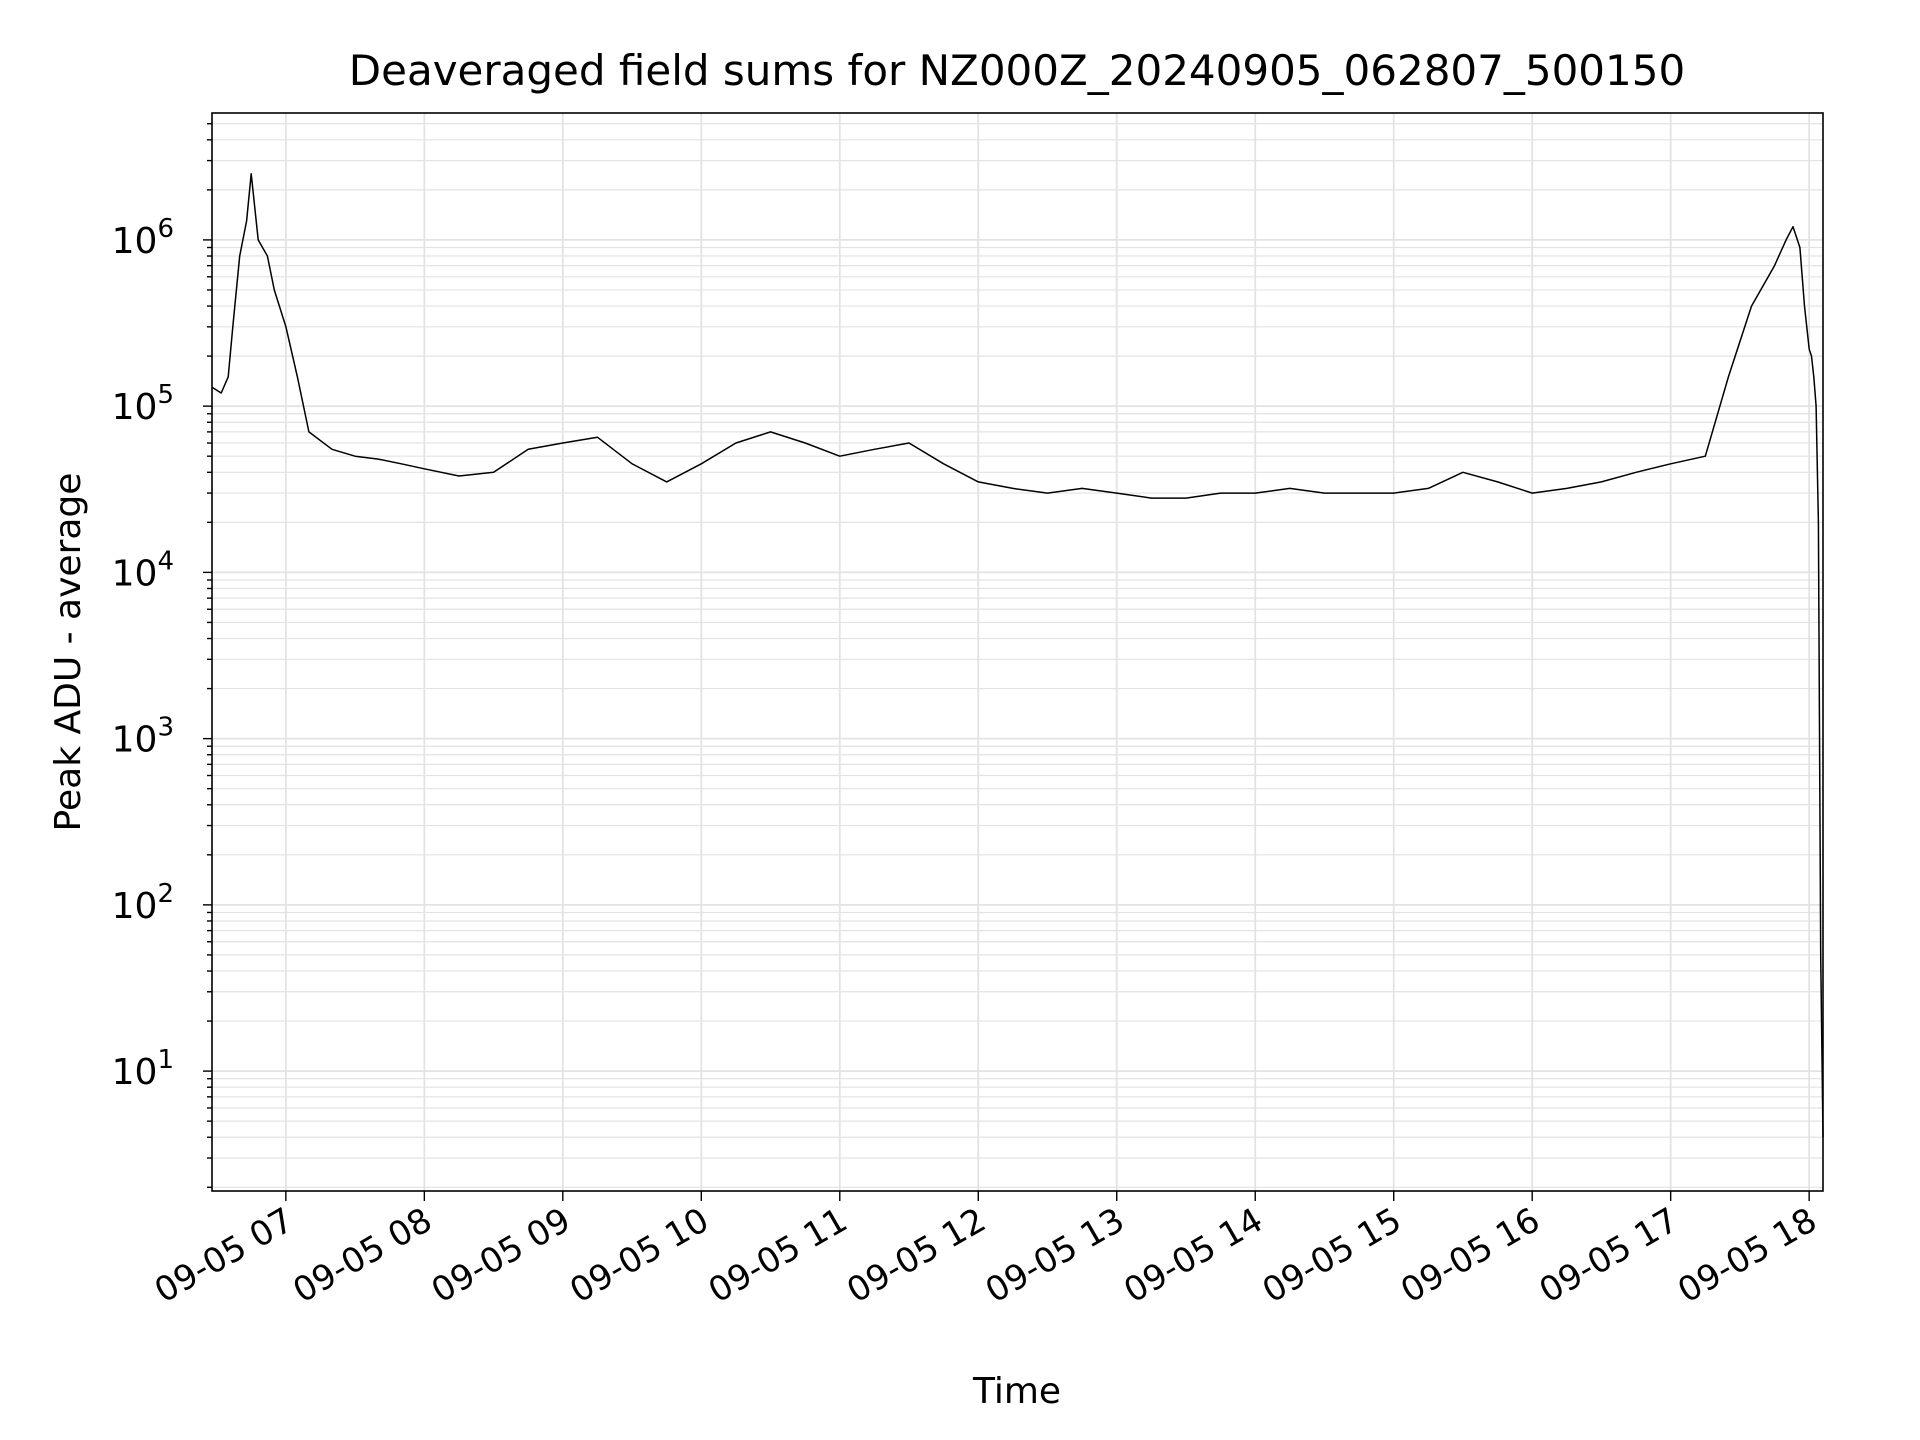  Describe the element at coordinates (165, 395) in the screenshot. I see `y-tick-label-exponent: 5` at that location.